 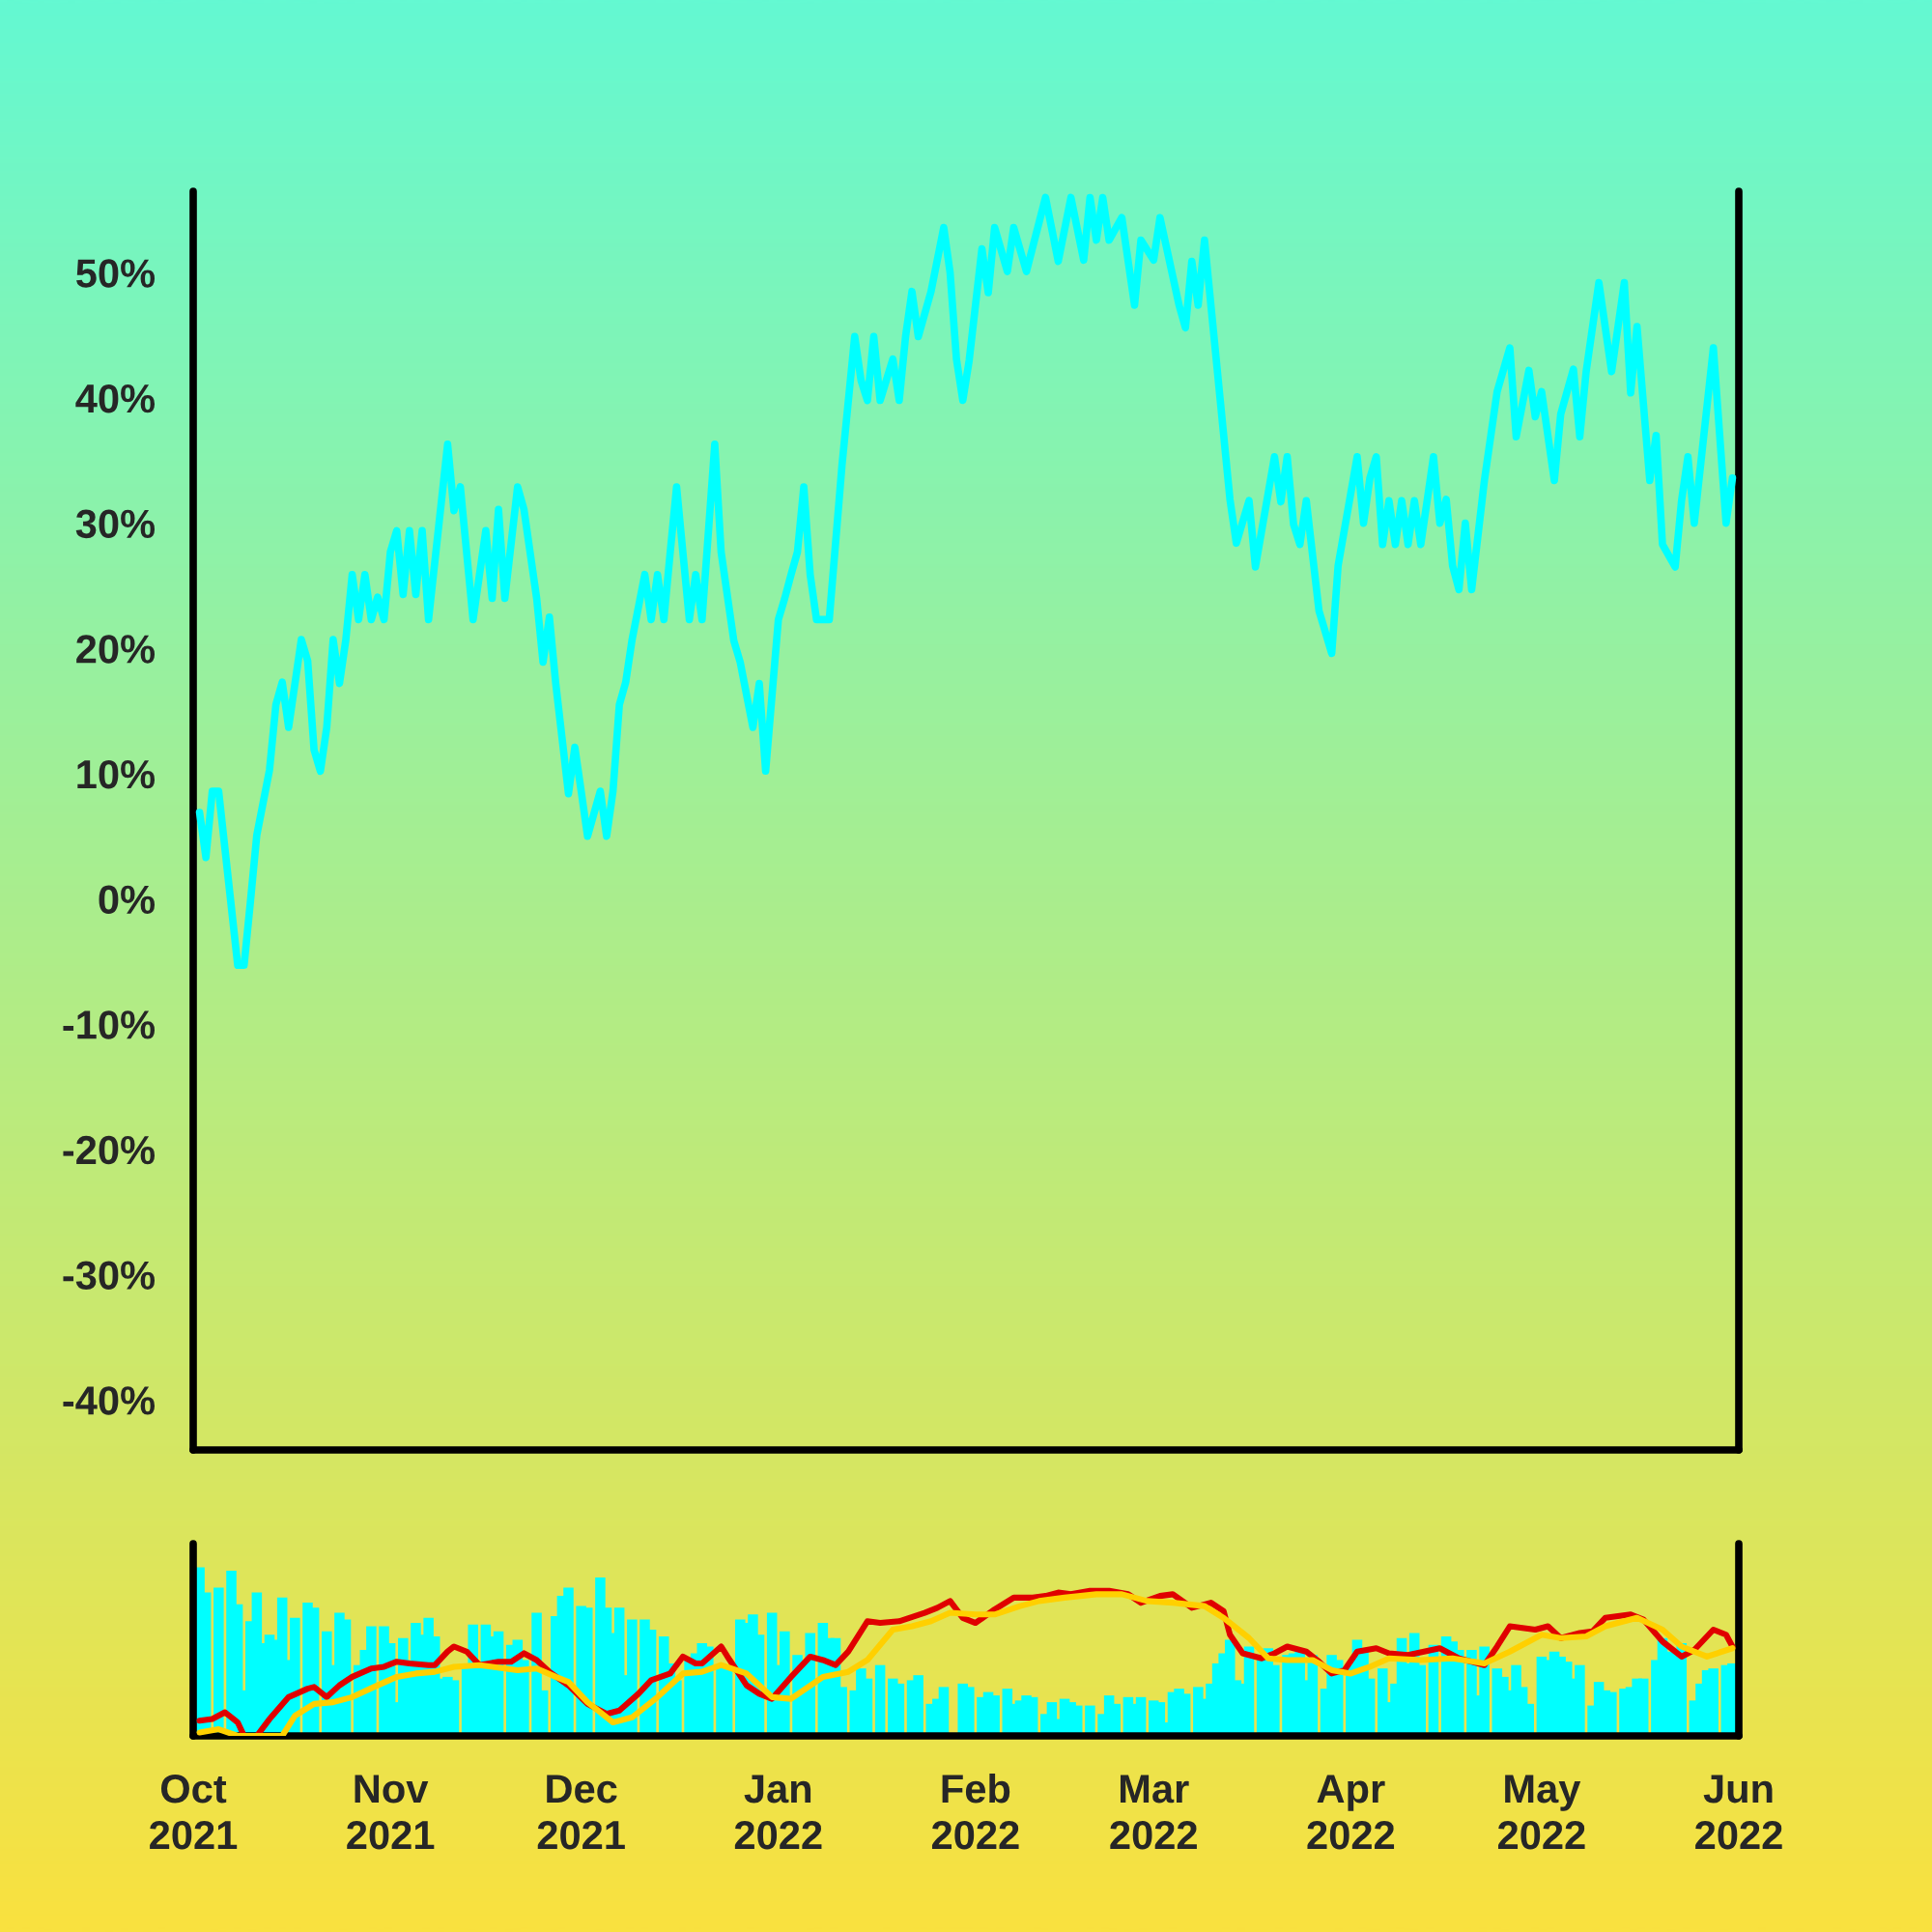 I want to click on y-tick-label: 10%, so click(x=116, y=774).